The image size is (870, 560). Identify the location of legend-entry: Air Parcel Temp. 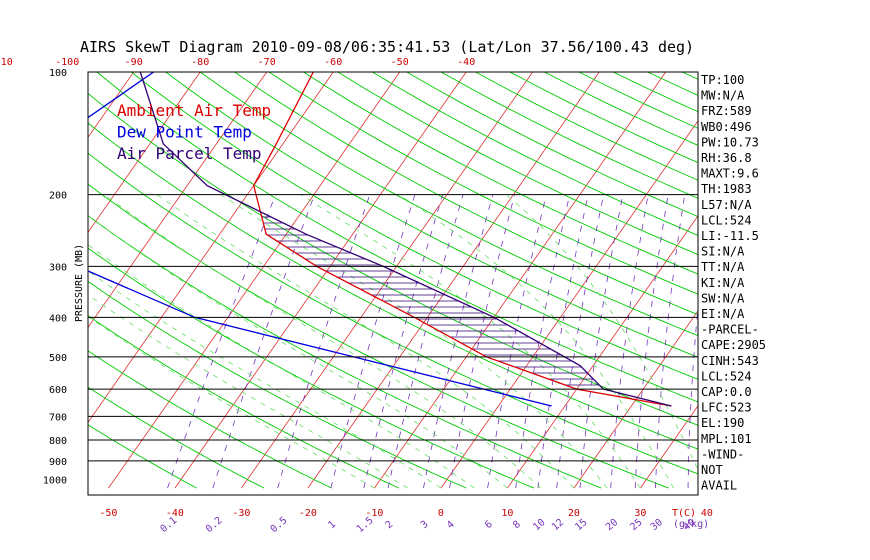
(189, 153).